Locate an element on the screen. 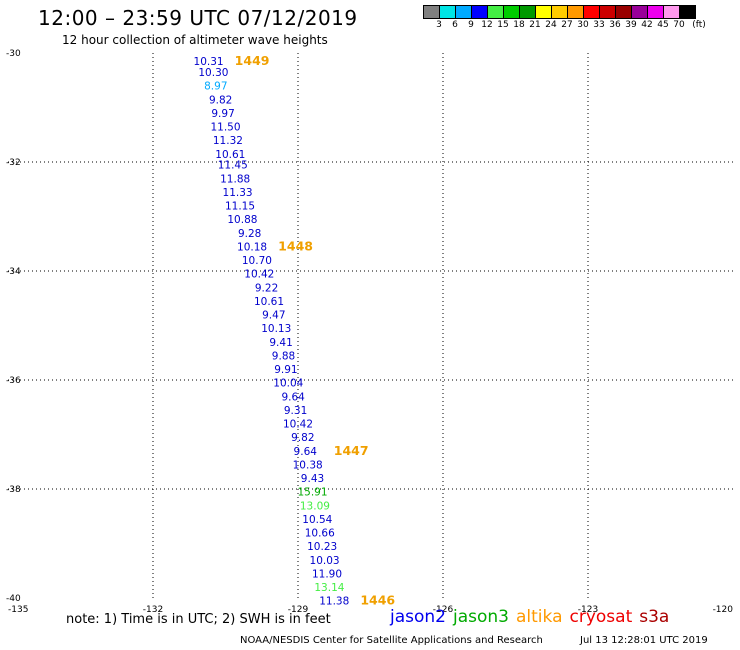 This screenshot has height=650, width=740. legend-label: 27 is located at coordinates (567, 25).